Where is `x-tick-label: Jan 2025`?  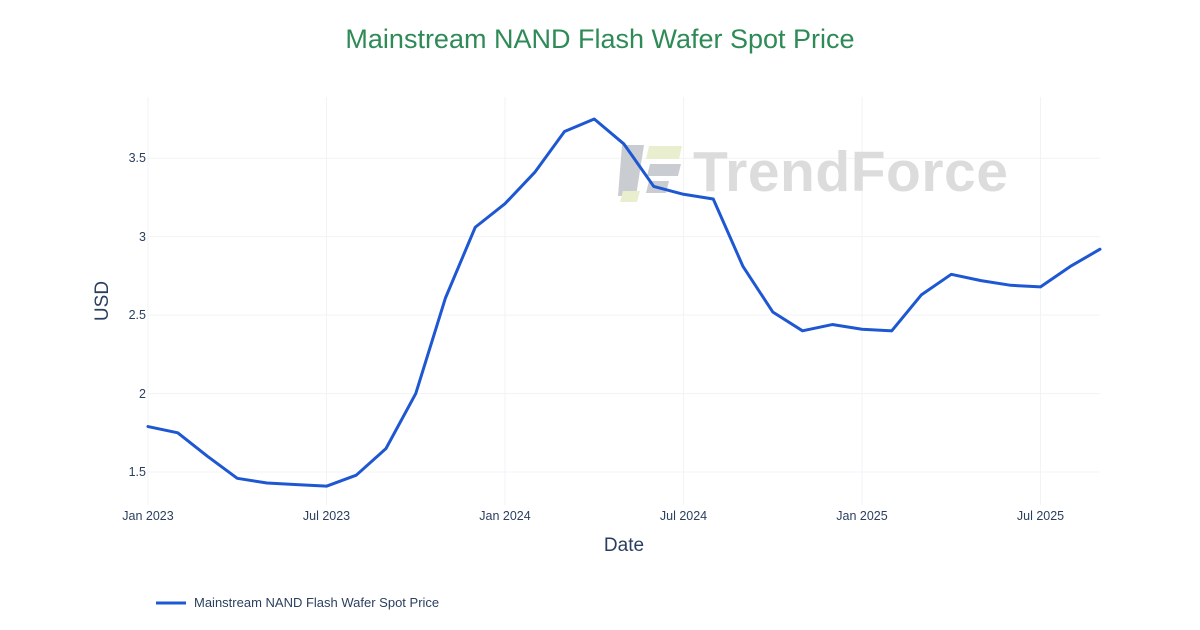 x-tick-label: Jan 2025 is located at coordinates (862, 516).